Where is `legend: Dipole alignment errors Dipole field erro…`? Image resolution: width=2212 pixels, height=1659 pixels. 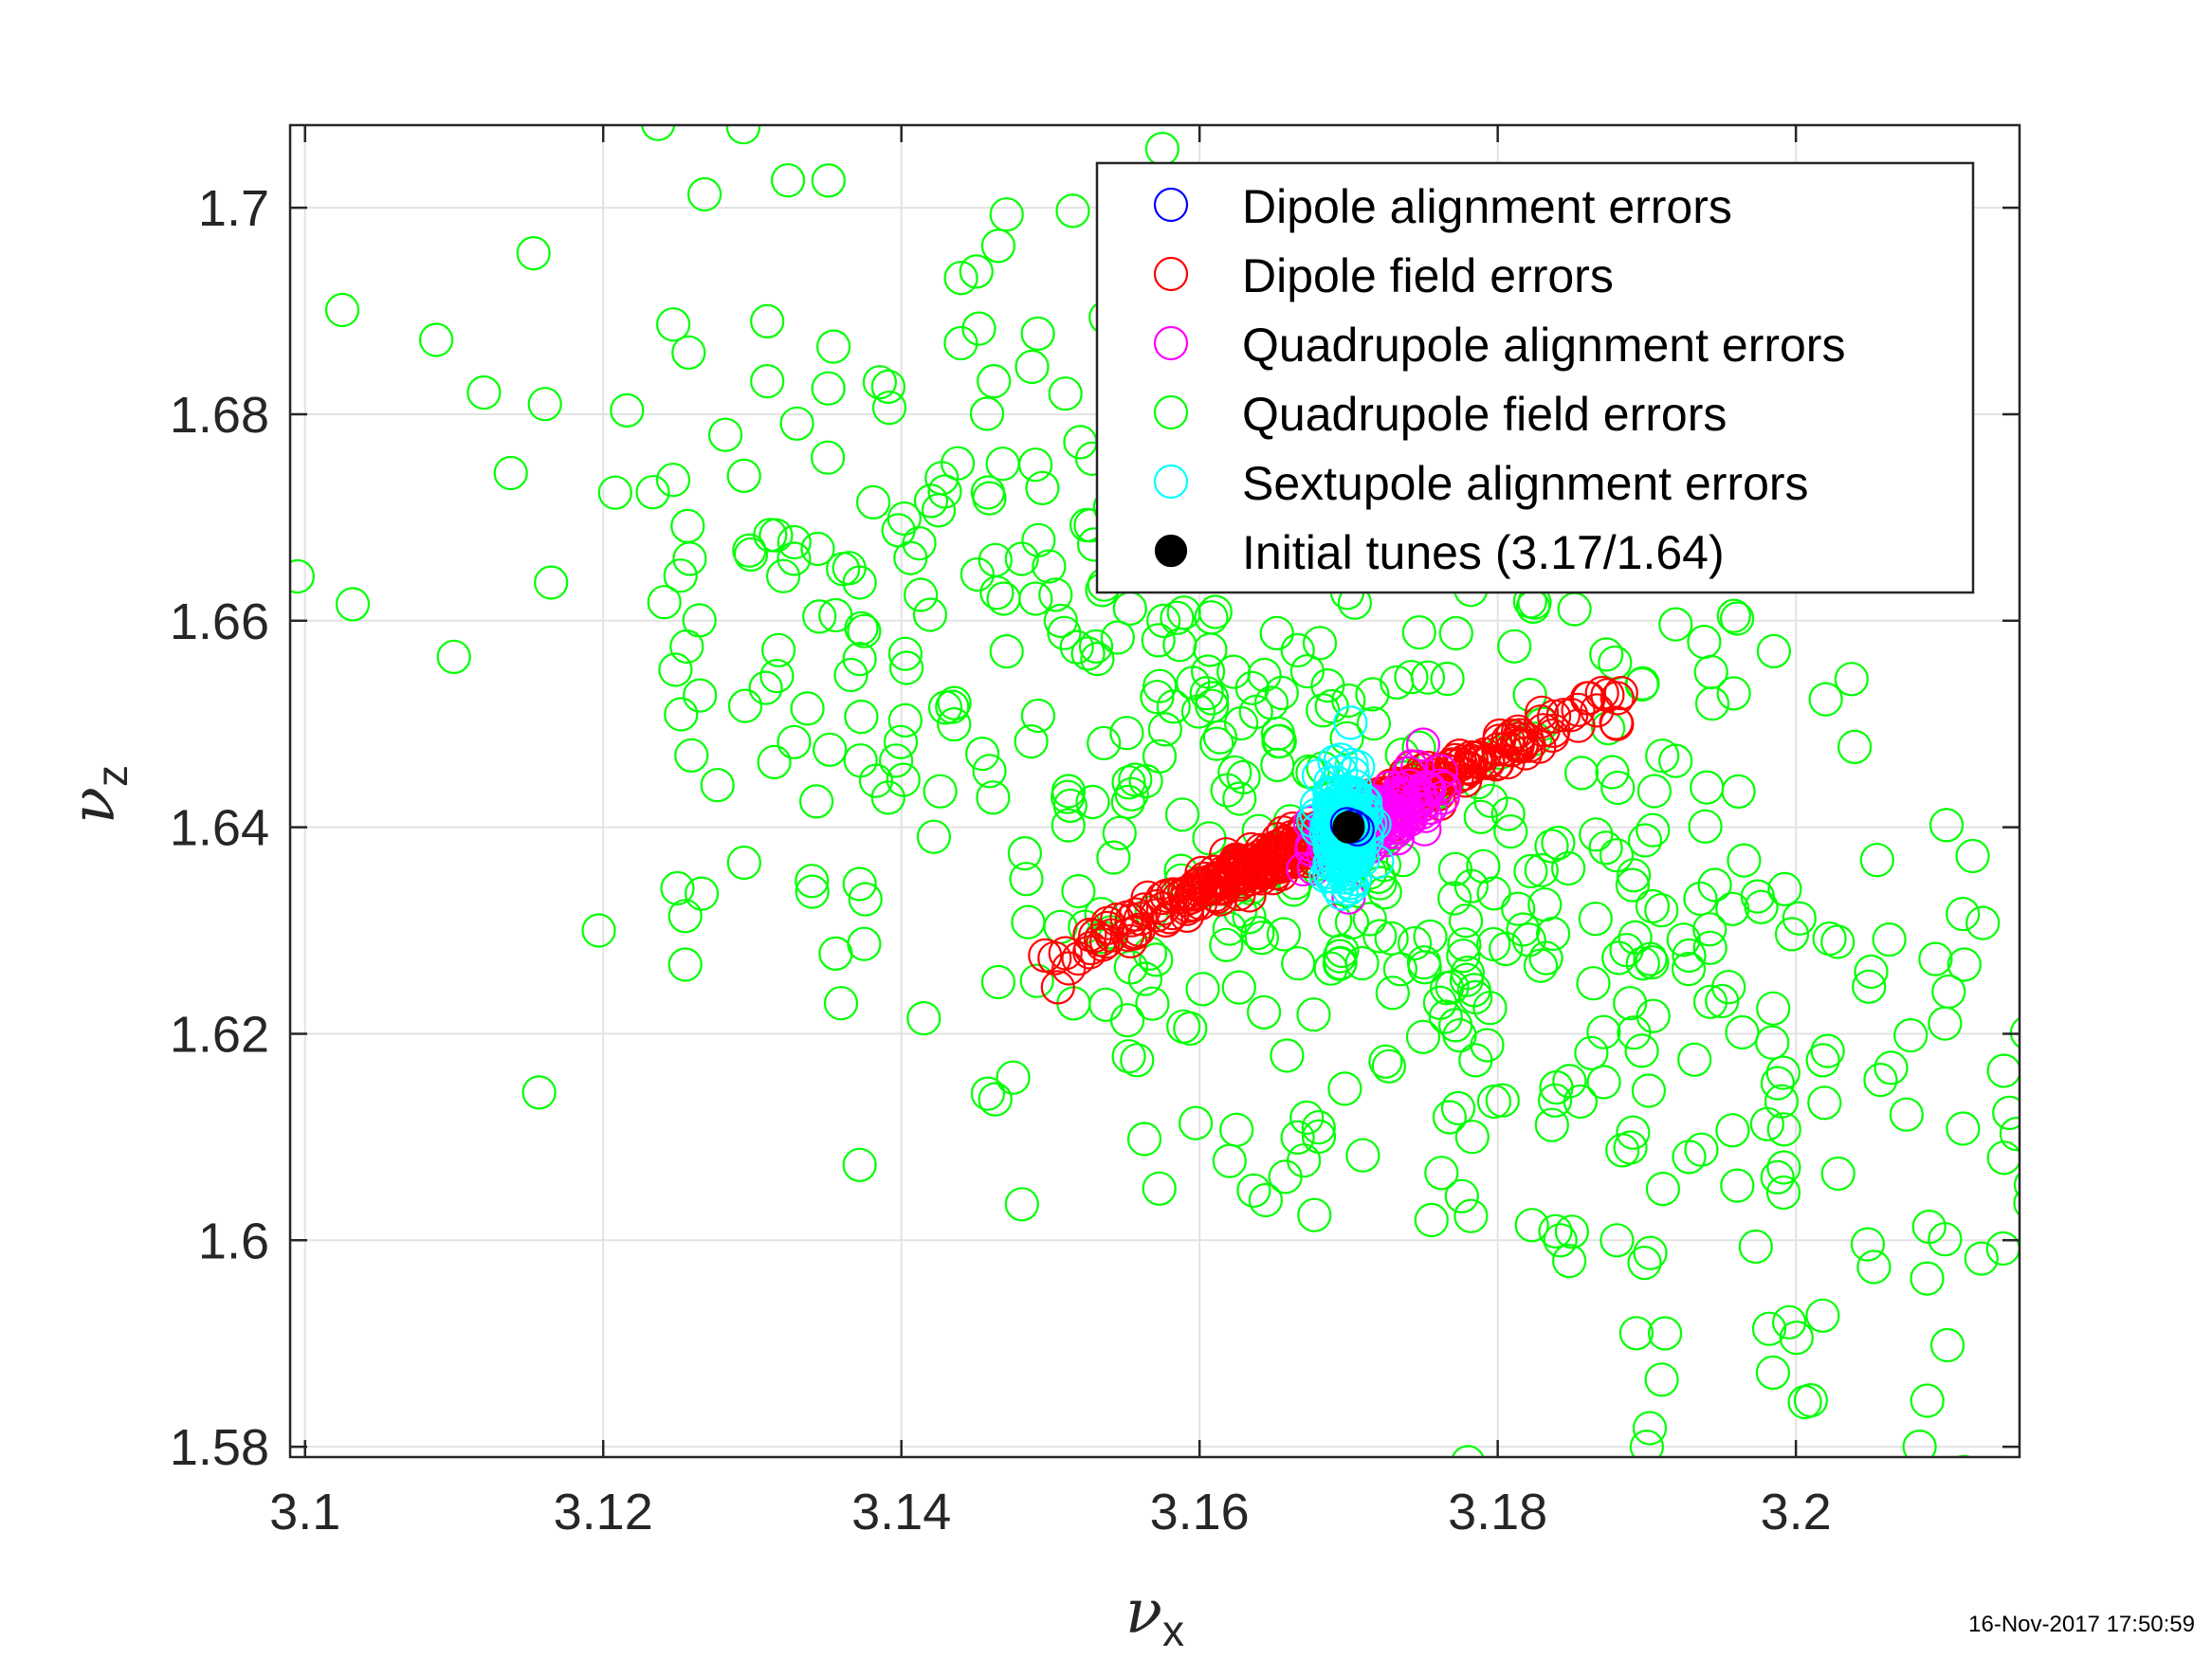
legend: Dipole alignment errors Dipole field erro… is located at coordinates (1535, 377).